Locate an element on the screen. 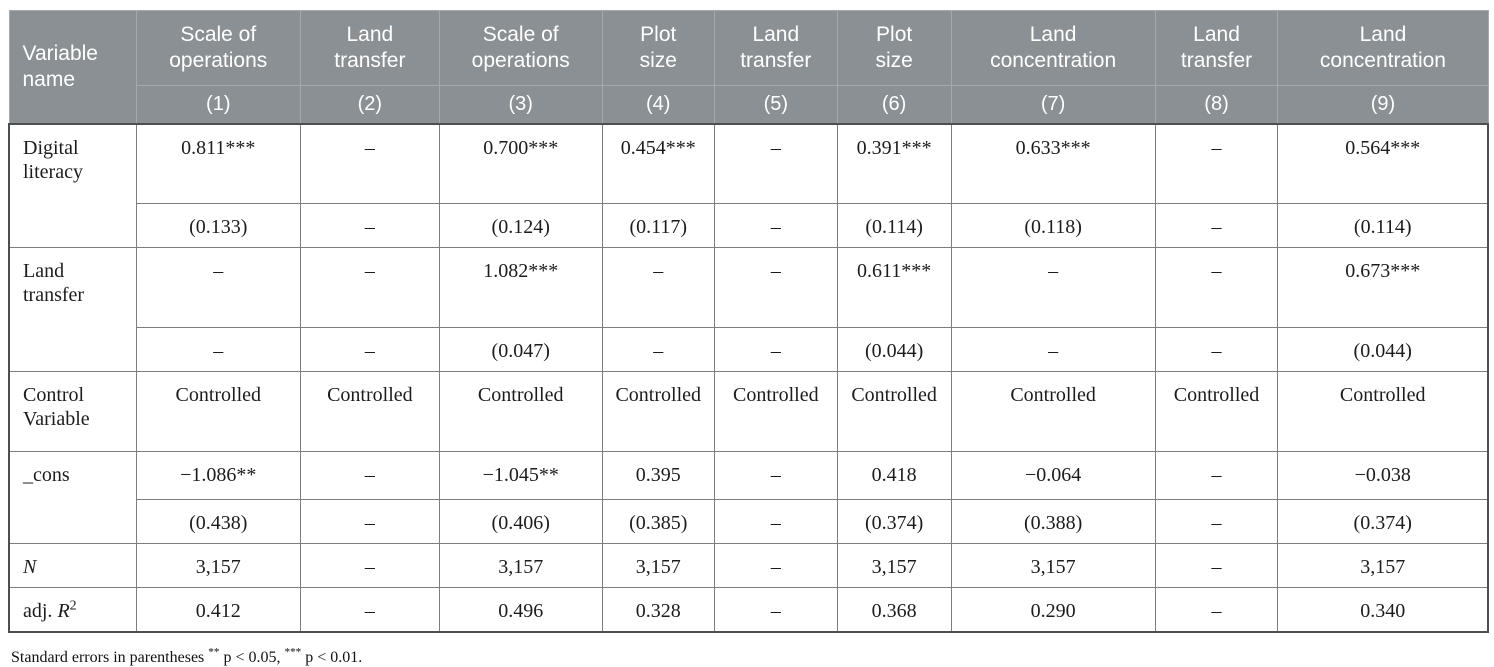 The image size is (1494, 667). header-variable-name: Variable name is located at coordinates (72, 67).